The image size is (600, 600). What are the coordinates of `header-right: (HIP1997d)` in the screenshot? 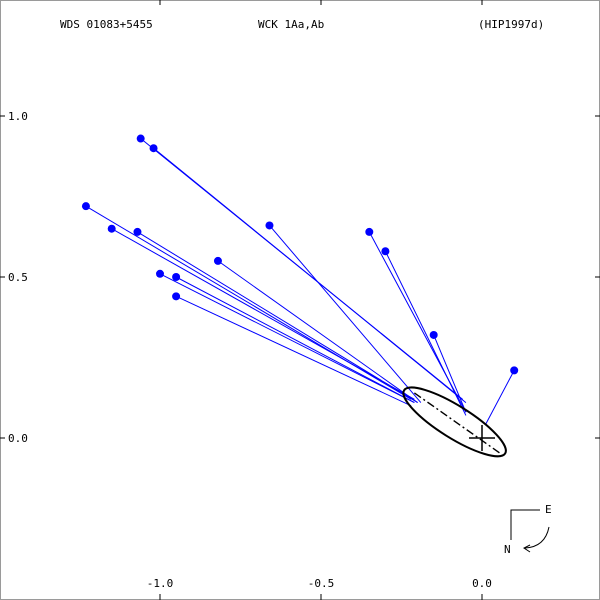 It's located at (511, 24).